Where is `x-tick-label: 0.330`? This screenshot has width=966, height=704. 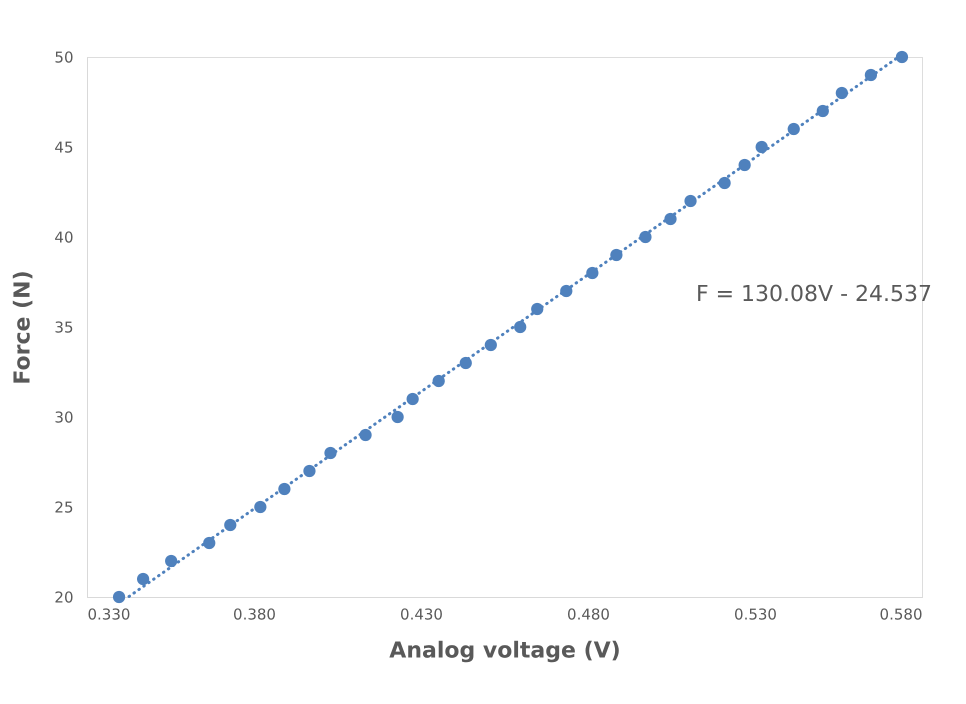
x-tick-label: 0.330 is located at coordinates (109, 615).